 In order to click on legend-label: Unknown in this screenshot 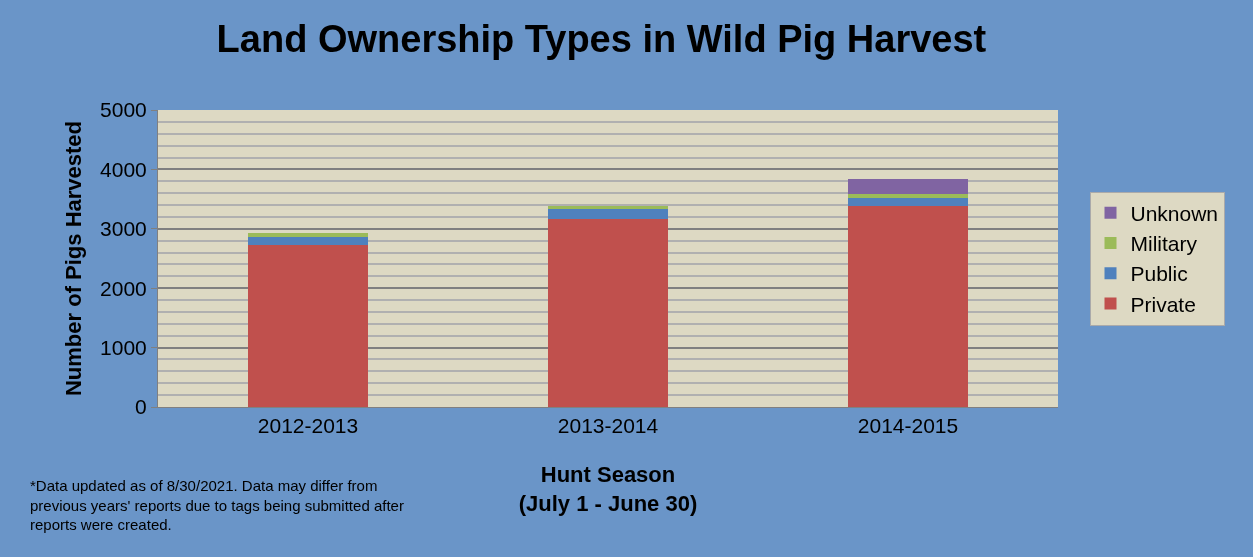, I will do `click(1174, 213)`.